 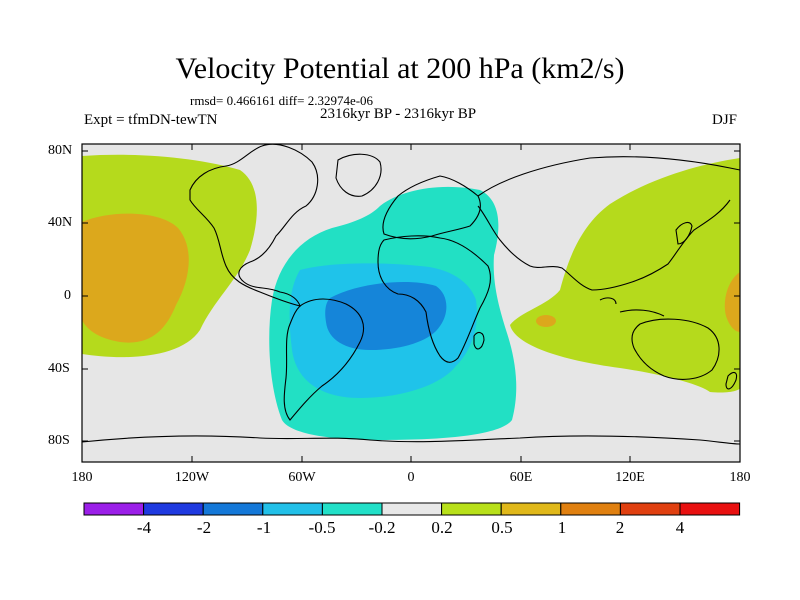 I want to click on colorbar-label: 0.2, so click(x=442, y=527).